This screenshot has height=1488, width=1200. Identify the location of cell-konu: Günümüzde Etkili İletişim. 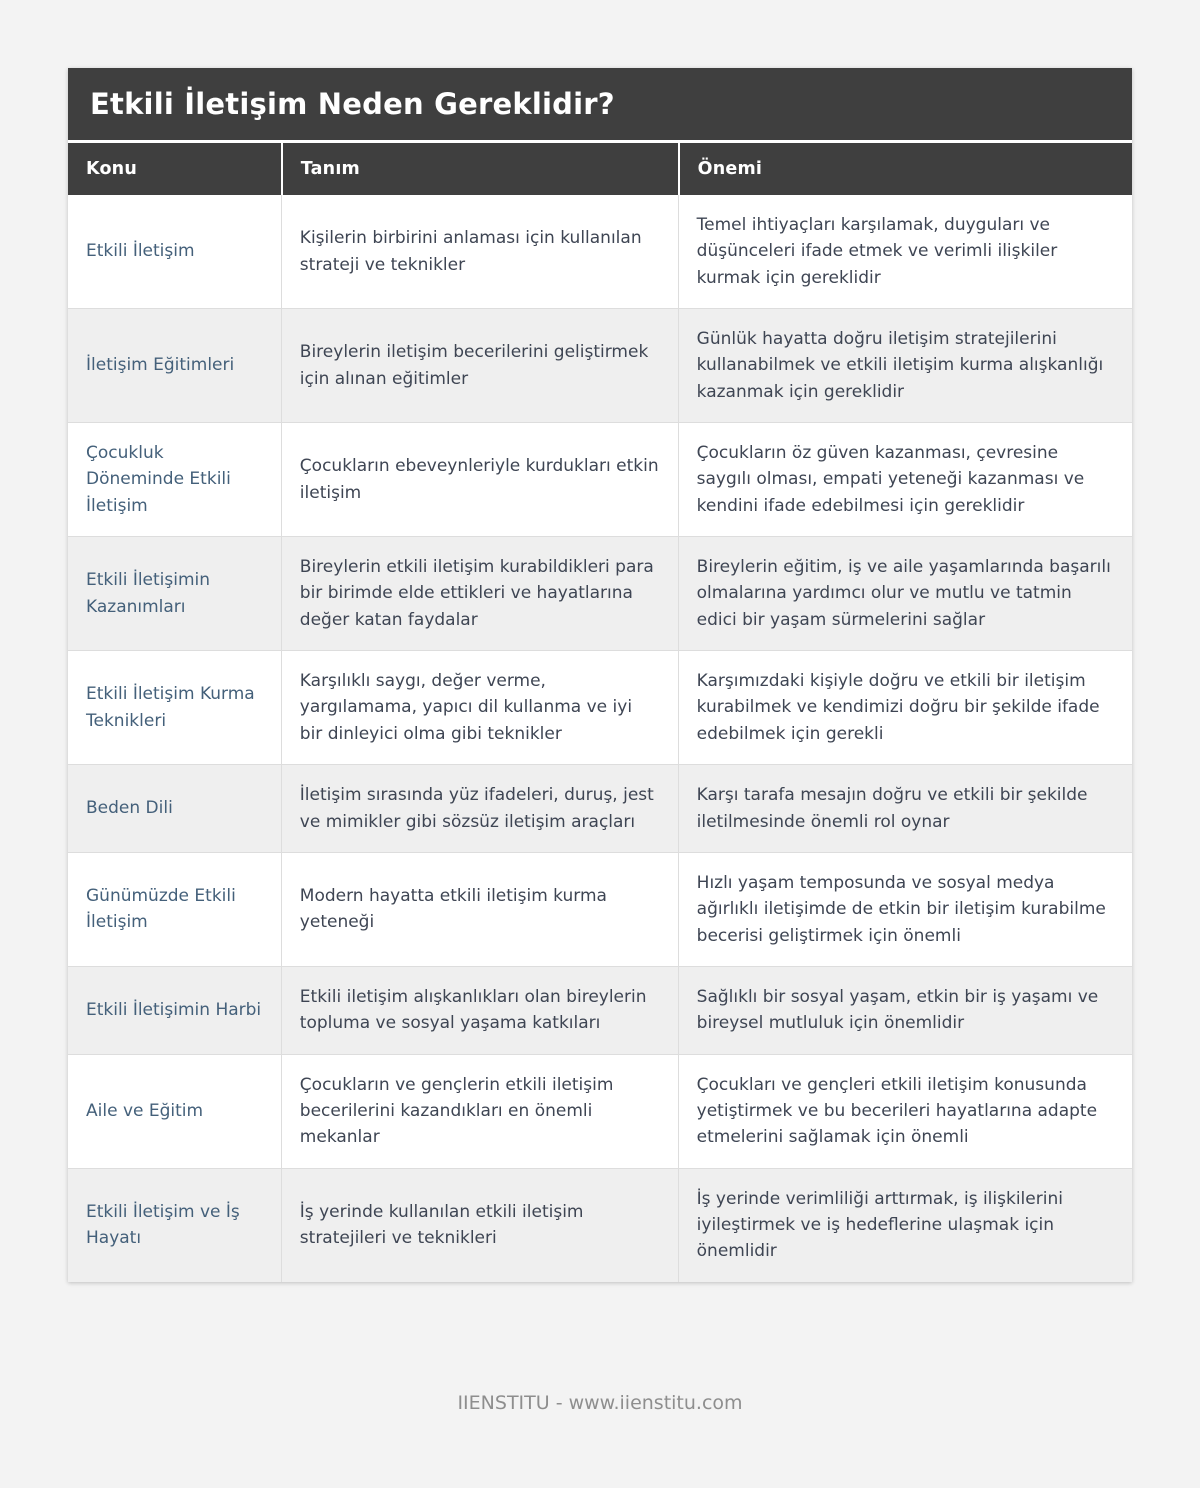
(174, 908).